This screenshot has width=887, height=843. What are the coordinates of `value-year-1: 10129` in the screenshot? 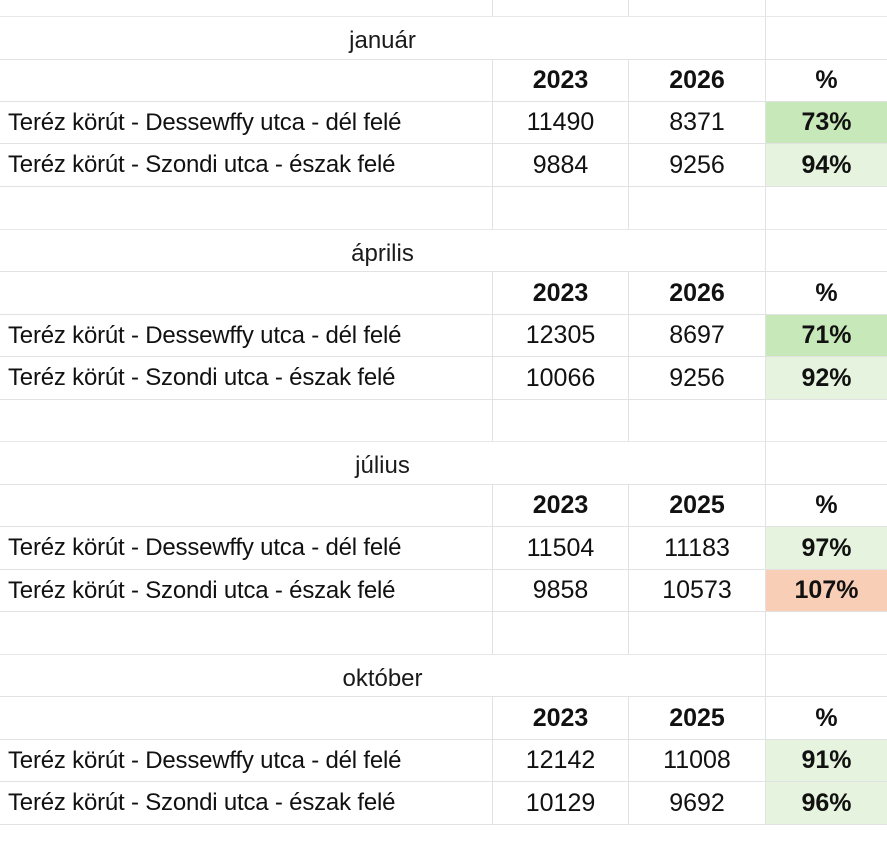 It's located at (561, 803).